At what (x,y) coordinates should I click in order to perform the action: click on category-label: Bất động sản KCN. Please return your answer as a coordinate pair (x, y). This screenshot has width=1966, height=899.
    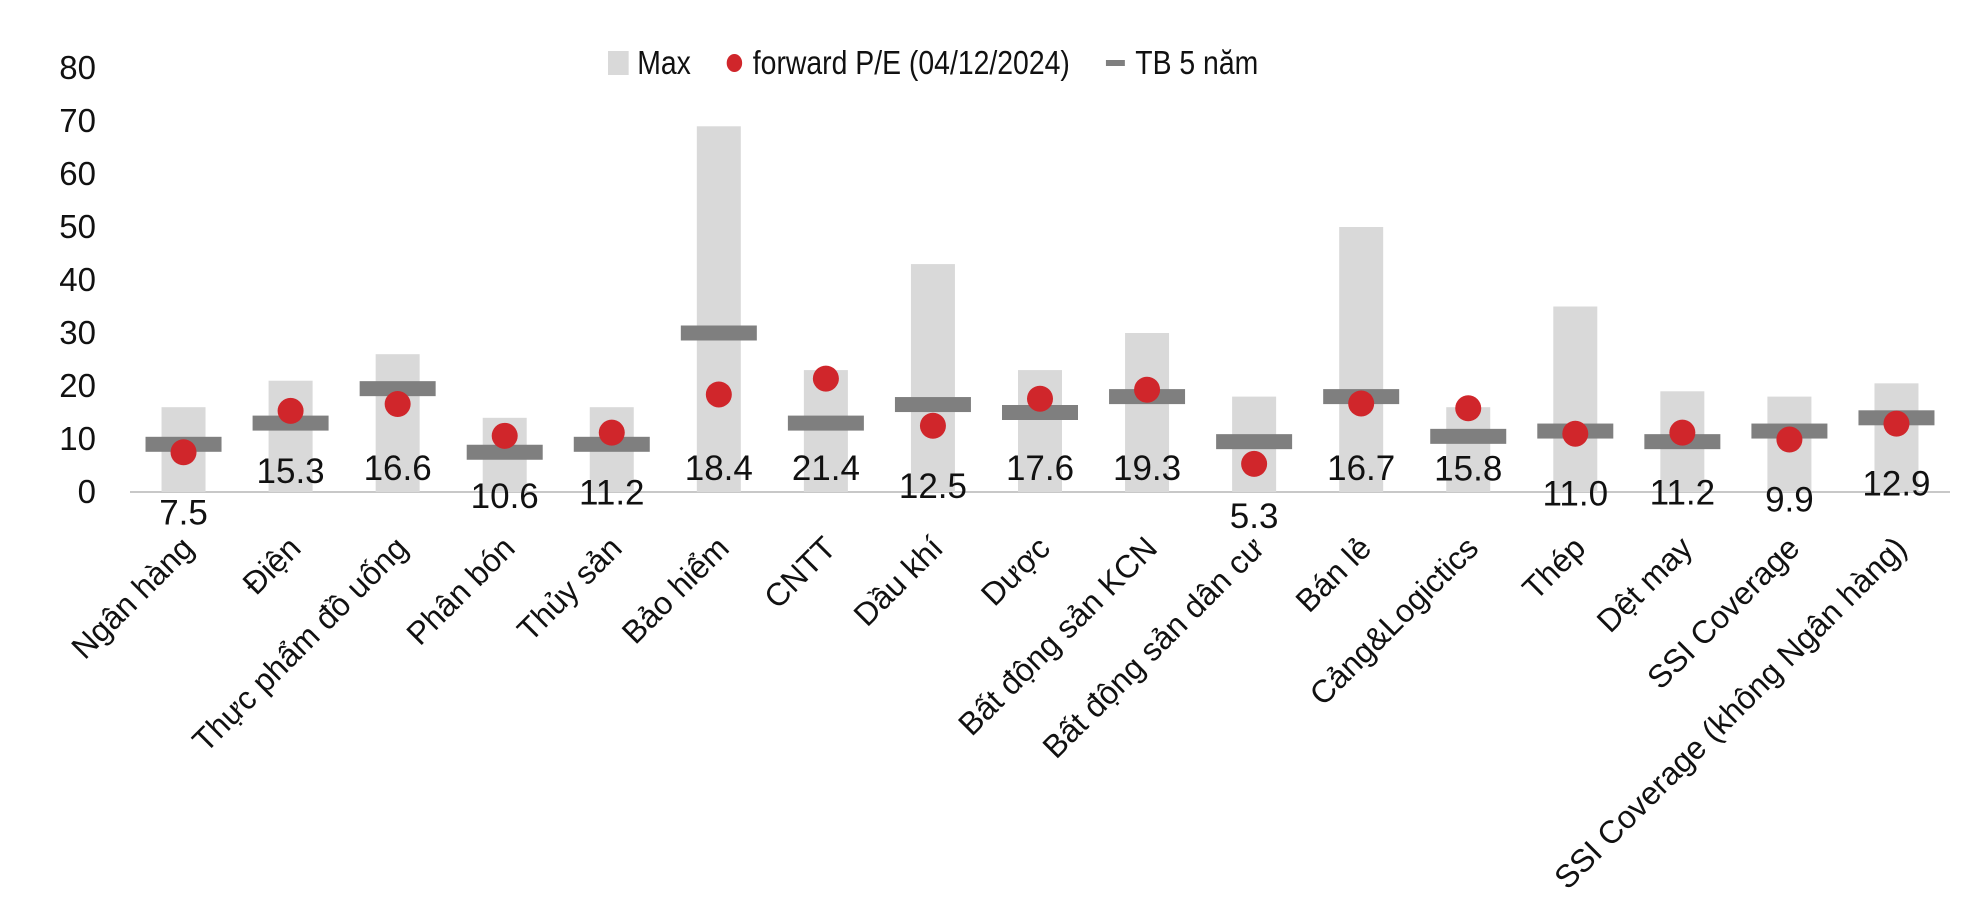
    Looking at the image, I should click on (1057, 635).